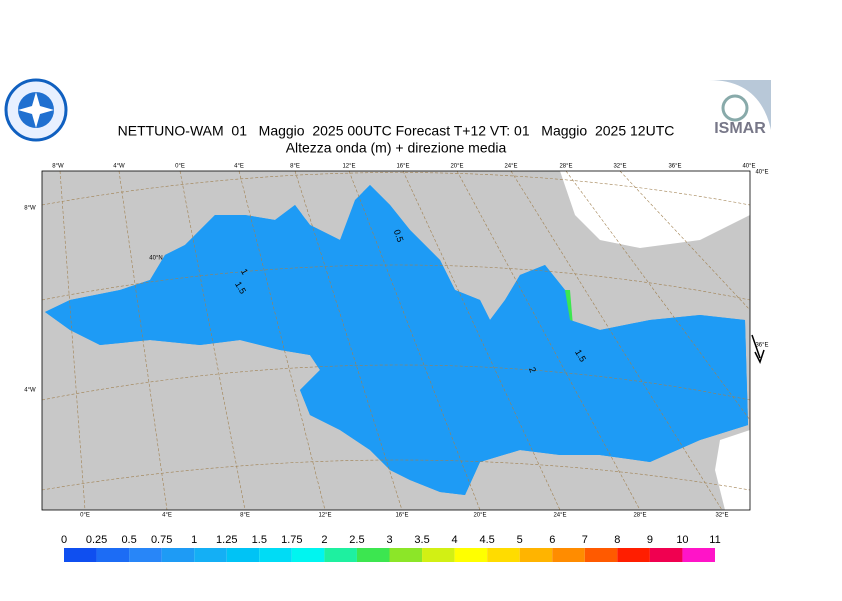 The height and width of the screenshot is (601, 842). Describe the element at coordinates (585, 540) in the screenshot. I see `colorbar-label: 7` at that location.